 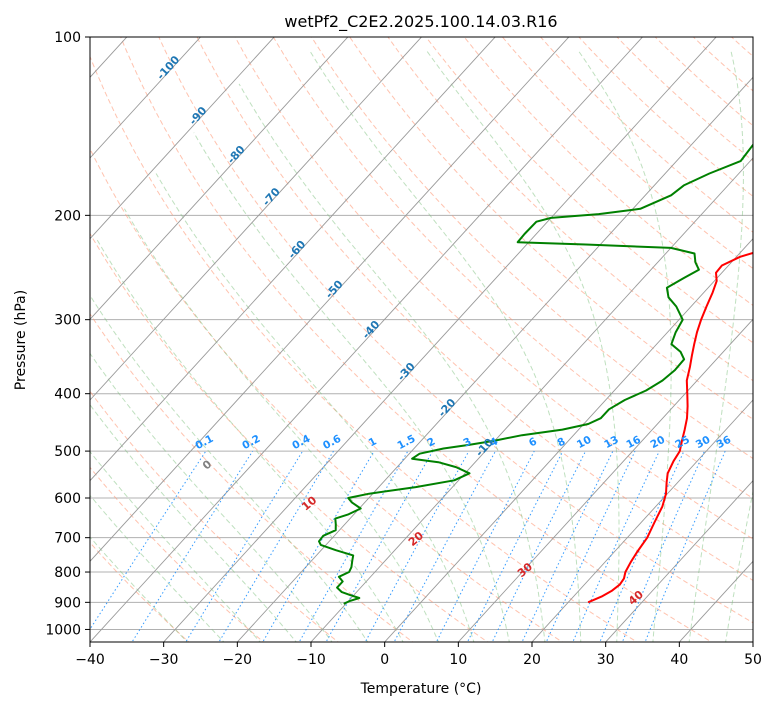 What do you see at coordinates (724, 442) in the screenshot?
I see `mixing-ratio-label: 36` at bounding box center [724, 442].